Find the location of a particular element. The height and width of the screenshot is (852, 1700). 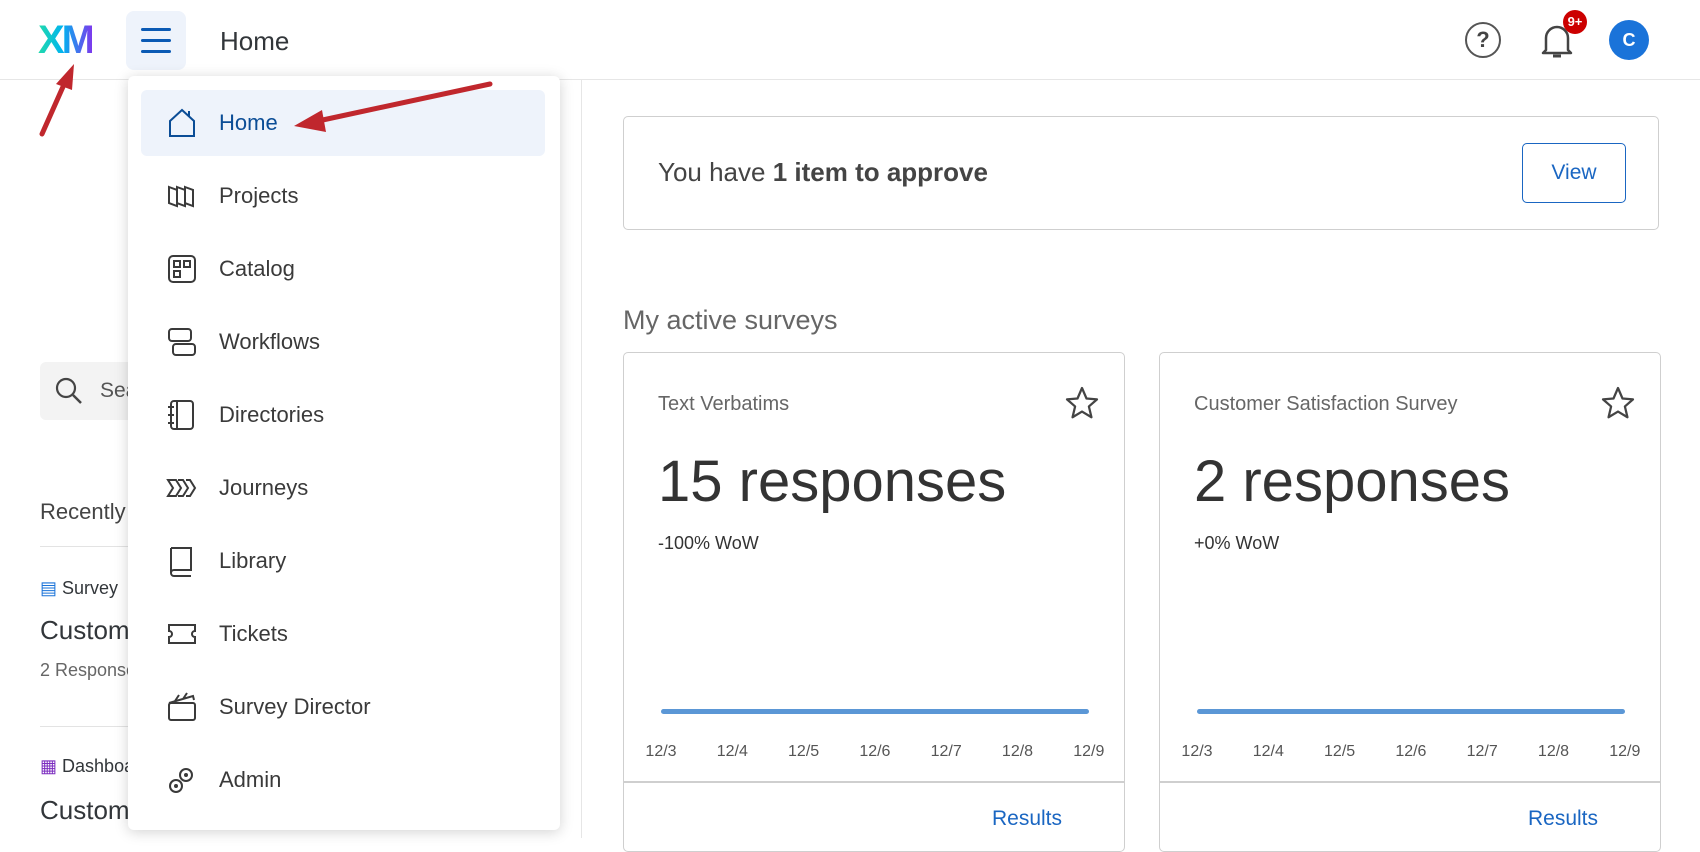

clapperboard-icon is located at coordinates (182, 706).